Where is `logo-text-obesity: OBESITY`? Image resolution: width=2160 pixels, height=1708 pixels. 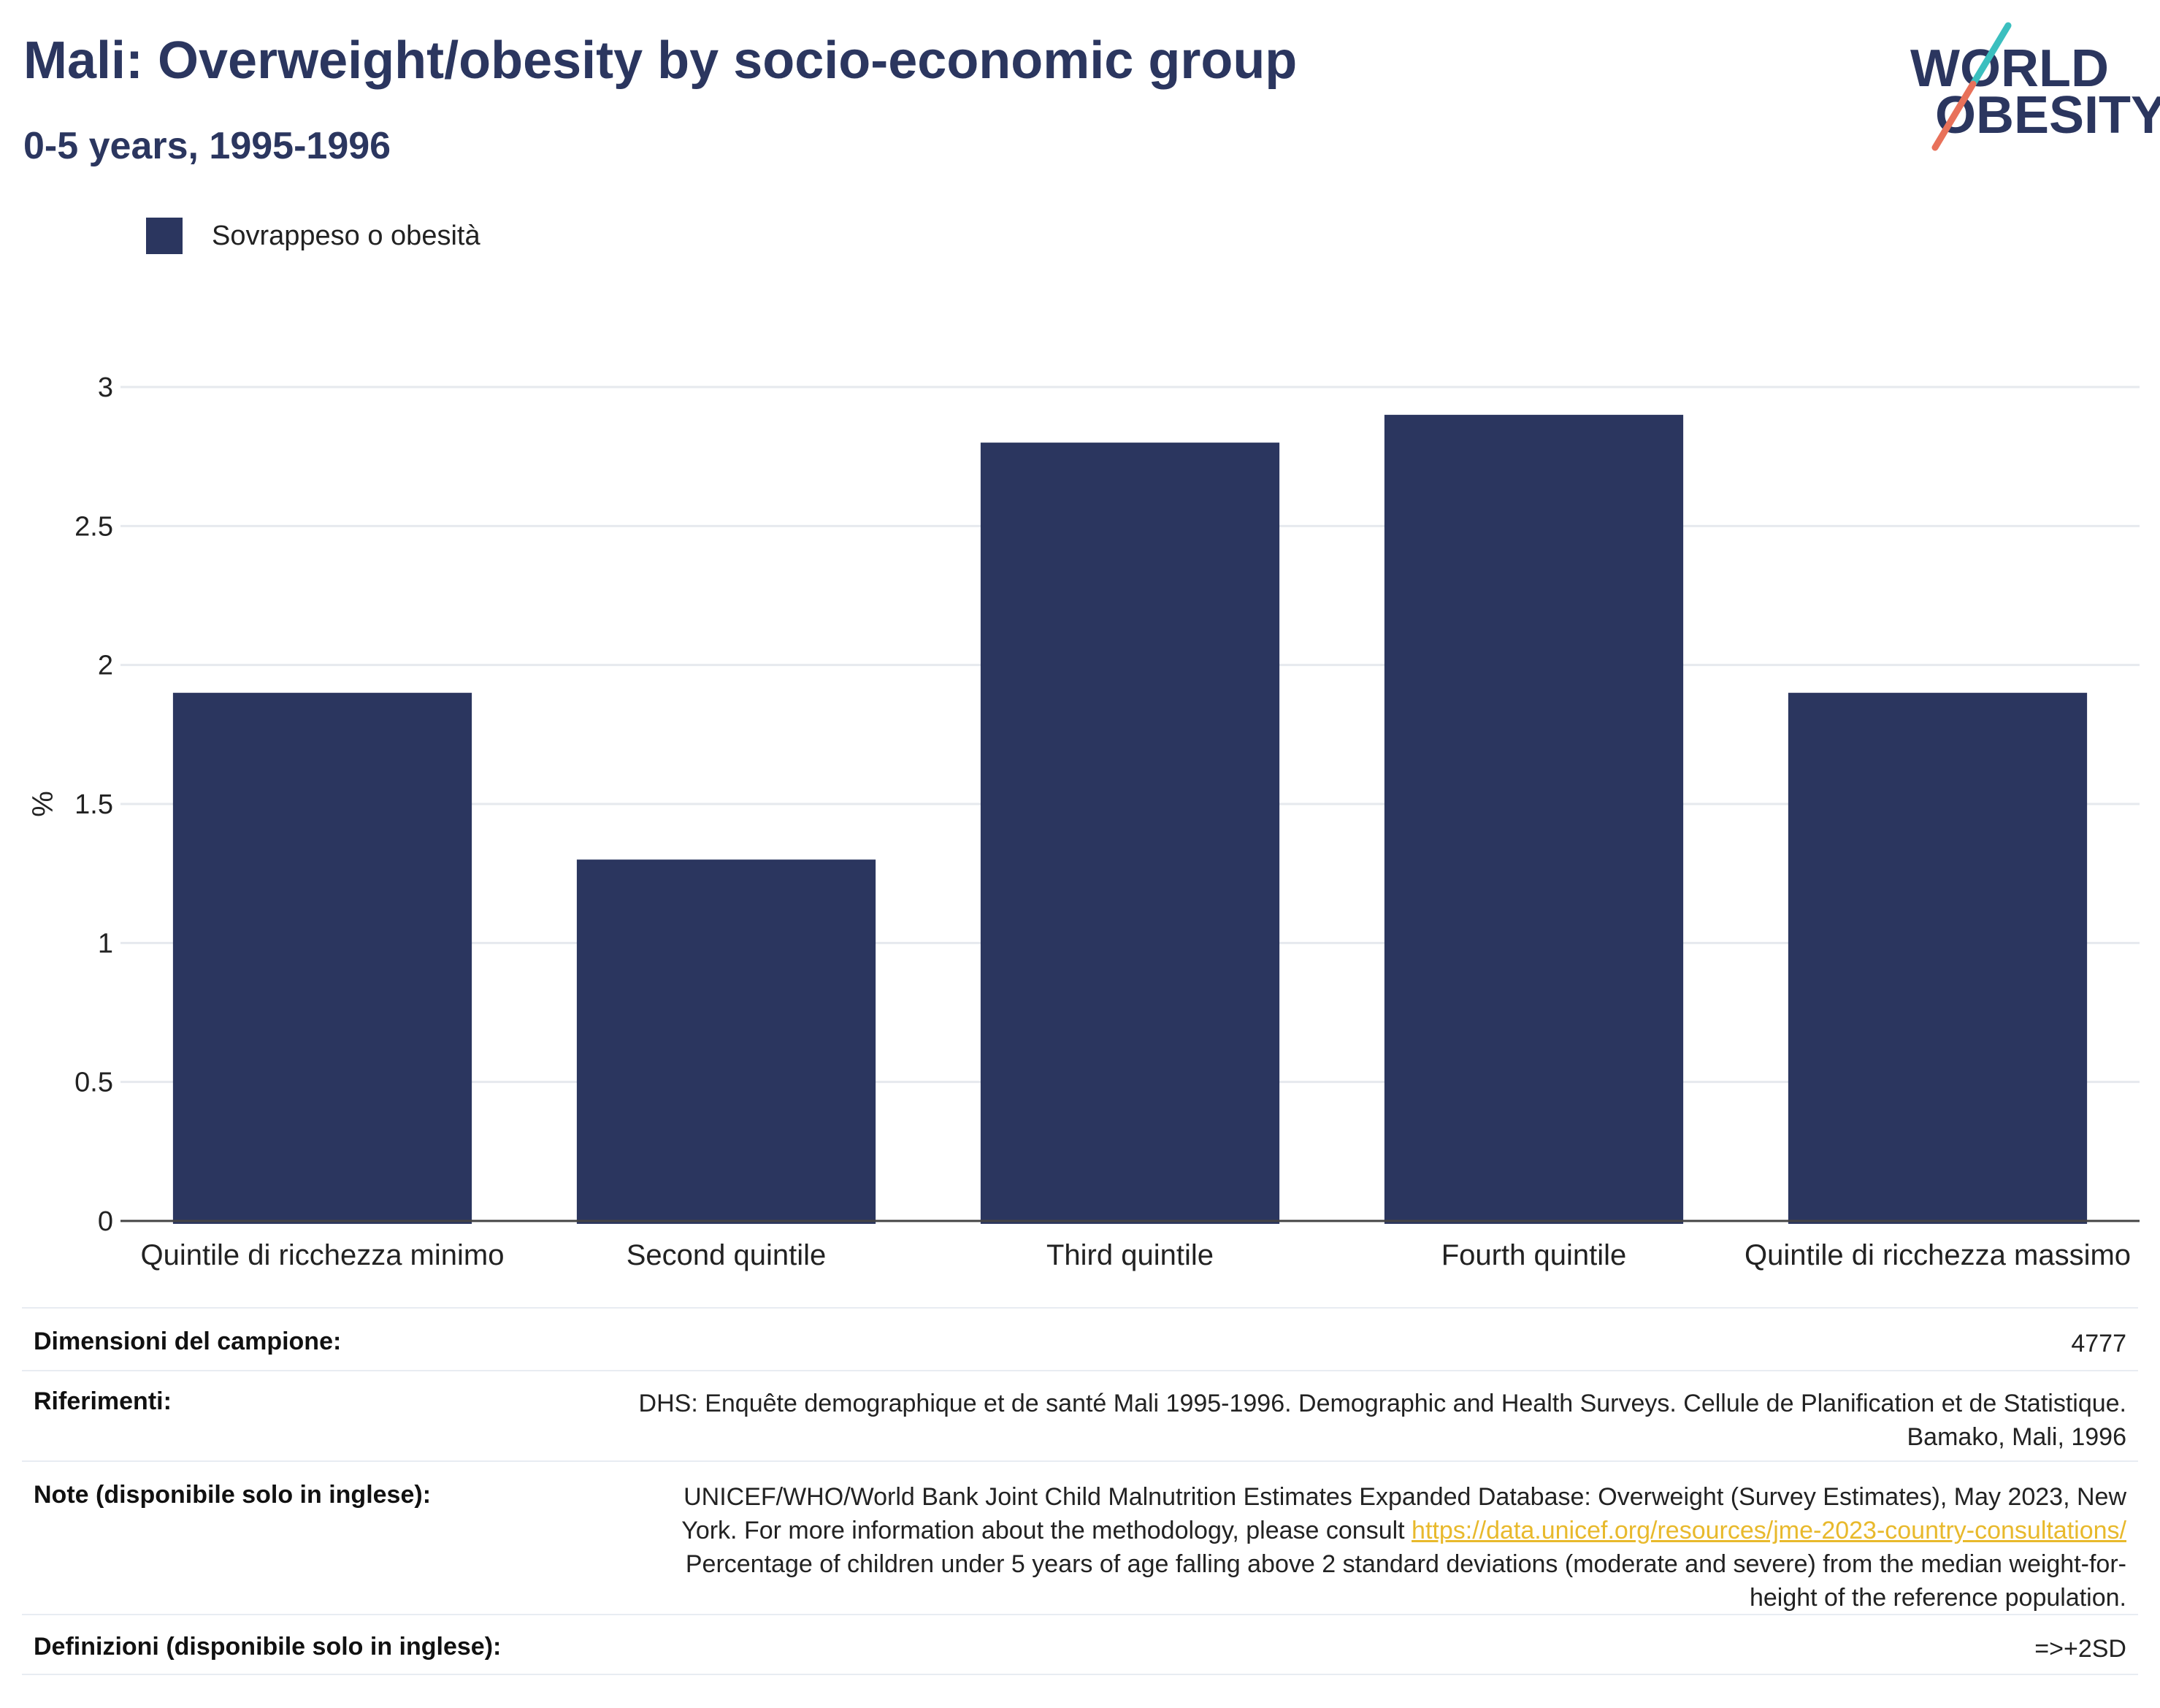
logo-text-obesity: OBESITY is located at coordinates (2047, 115).